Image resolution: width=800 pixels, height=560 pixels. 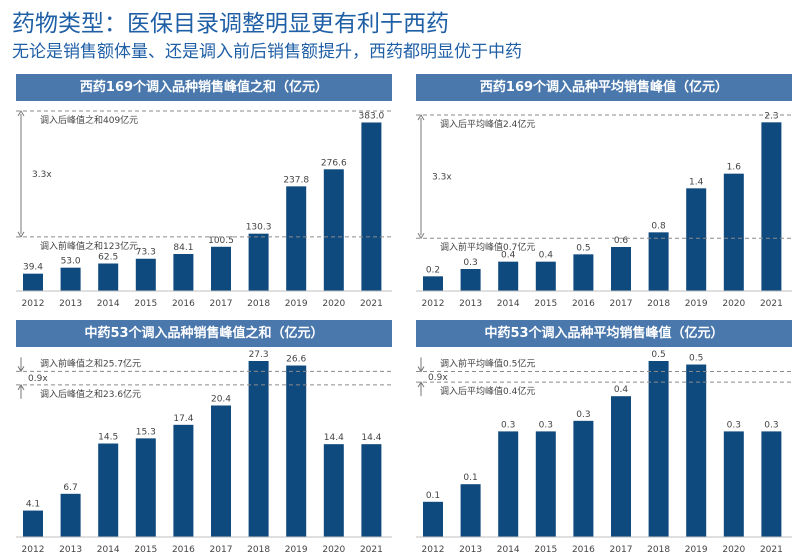 I want to click on value-label: 100.5, so click(x=221, y=241).